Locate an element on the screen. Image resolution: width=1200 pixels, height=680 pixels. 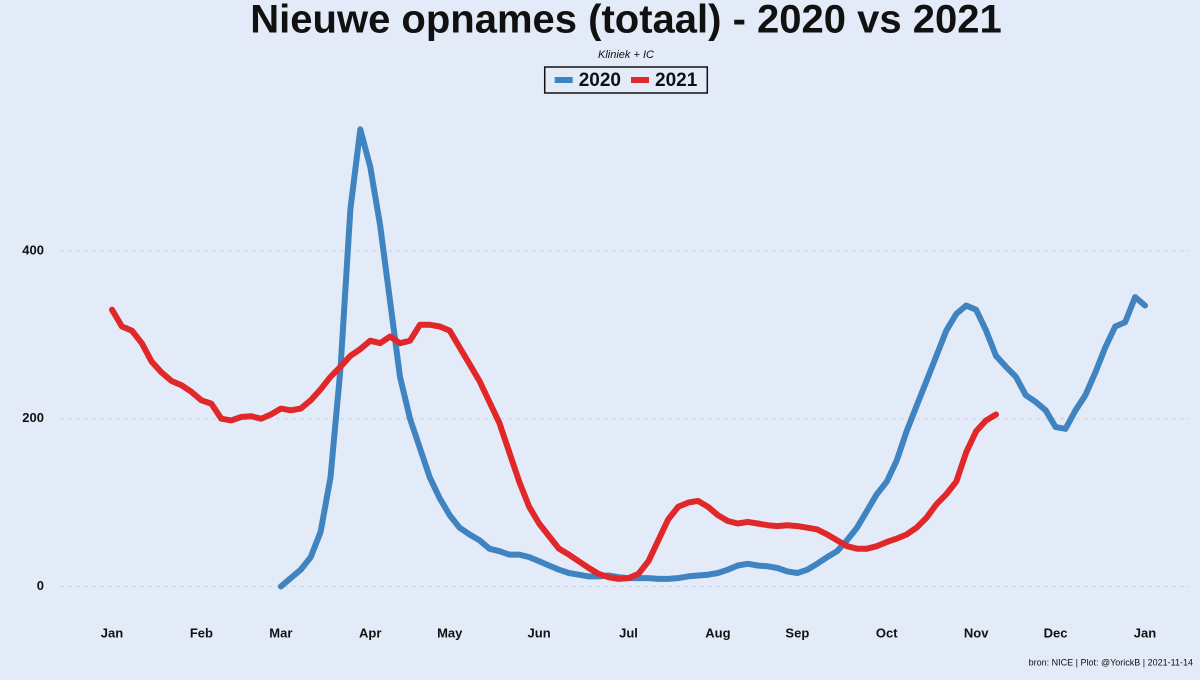
x-tick-label: May is located at coordinates (450, 632).